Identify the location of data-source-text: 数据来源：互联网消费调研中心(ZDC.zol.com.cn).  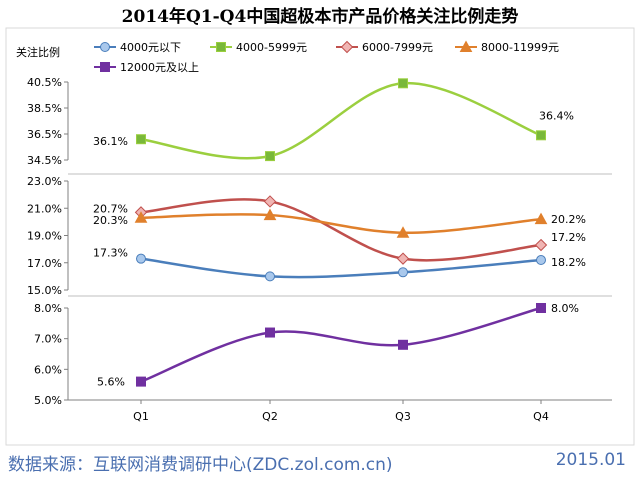
(200, 465).